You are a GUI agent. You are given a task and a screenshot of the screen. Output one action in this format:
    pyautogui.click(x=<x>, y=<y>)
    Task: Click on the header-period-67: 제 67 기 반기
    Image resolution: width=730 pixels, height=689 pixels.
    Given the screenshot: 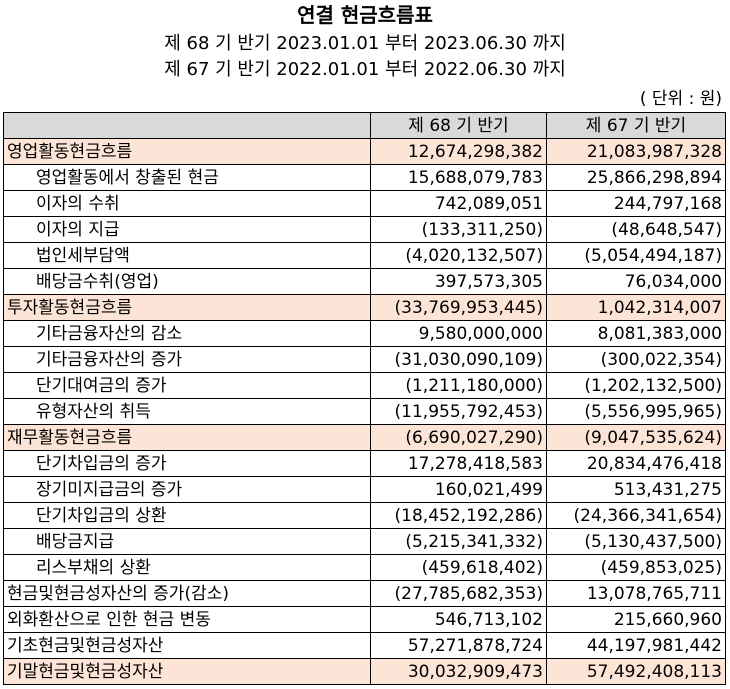 What is the action you would take?
    pyautogui.click(x=636, y=125)
    